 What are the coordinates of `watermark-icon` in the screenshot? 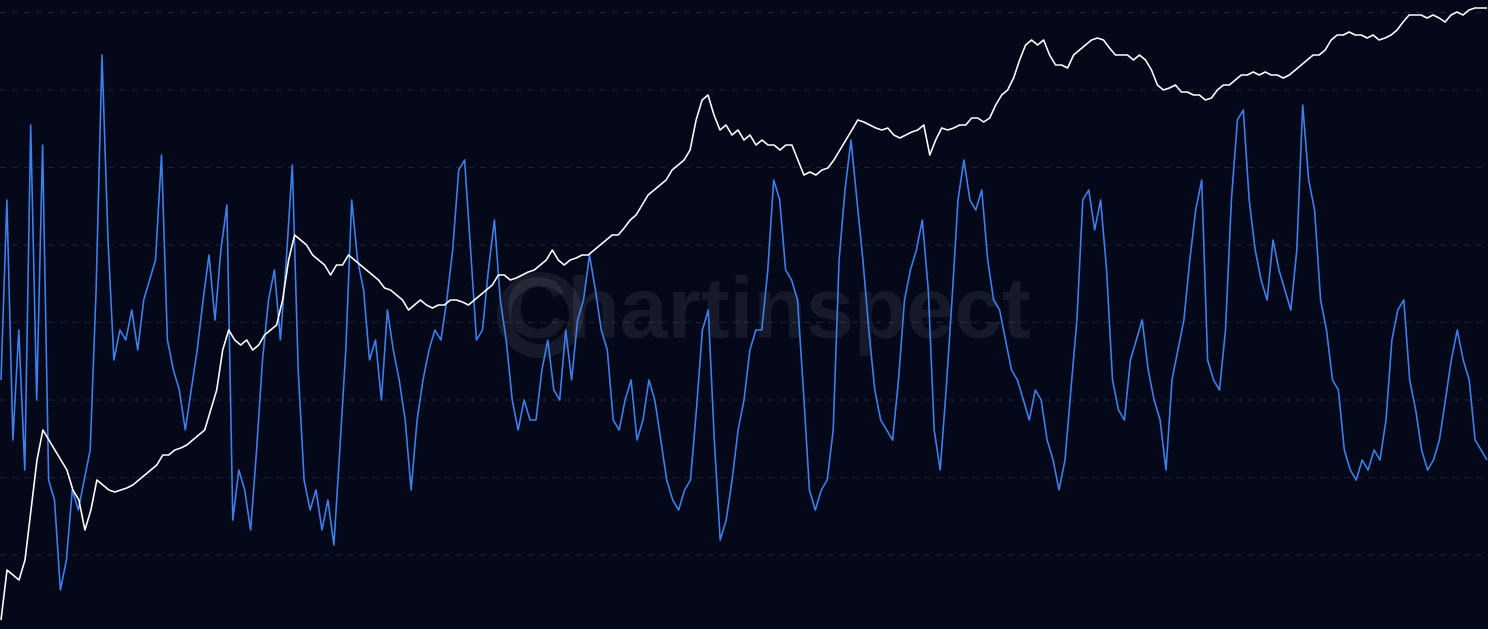 It's located at (540, 315).